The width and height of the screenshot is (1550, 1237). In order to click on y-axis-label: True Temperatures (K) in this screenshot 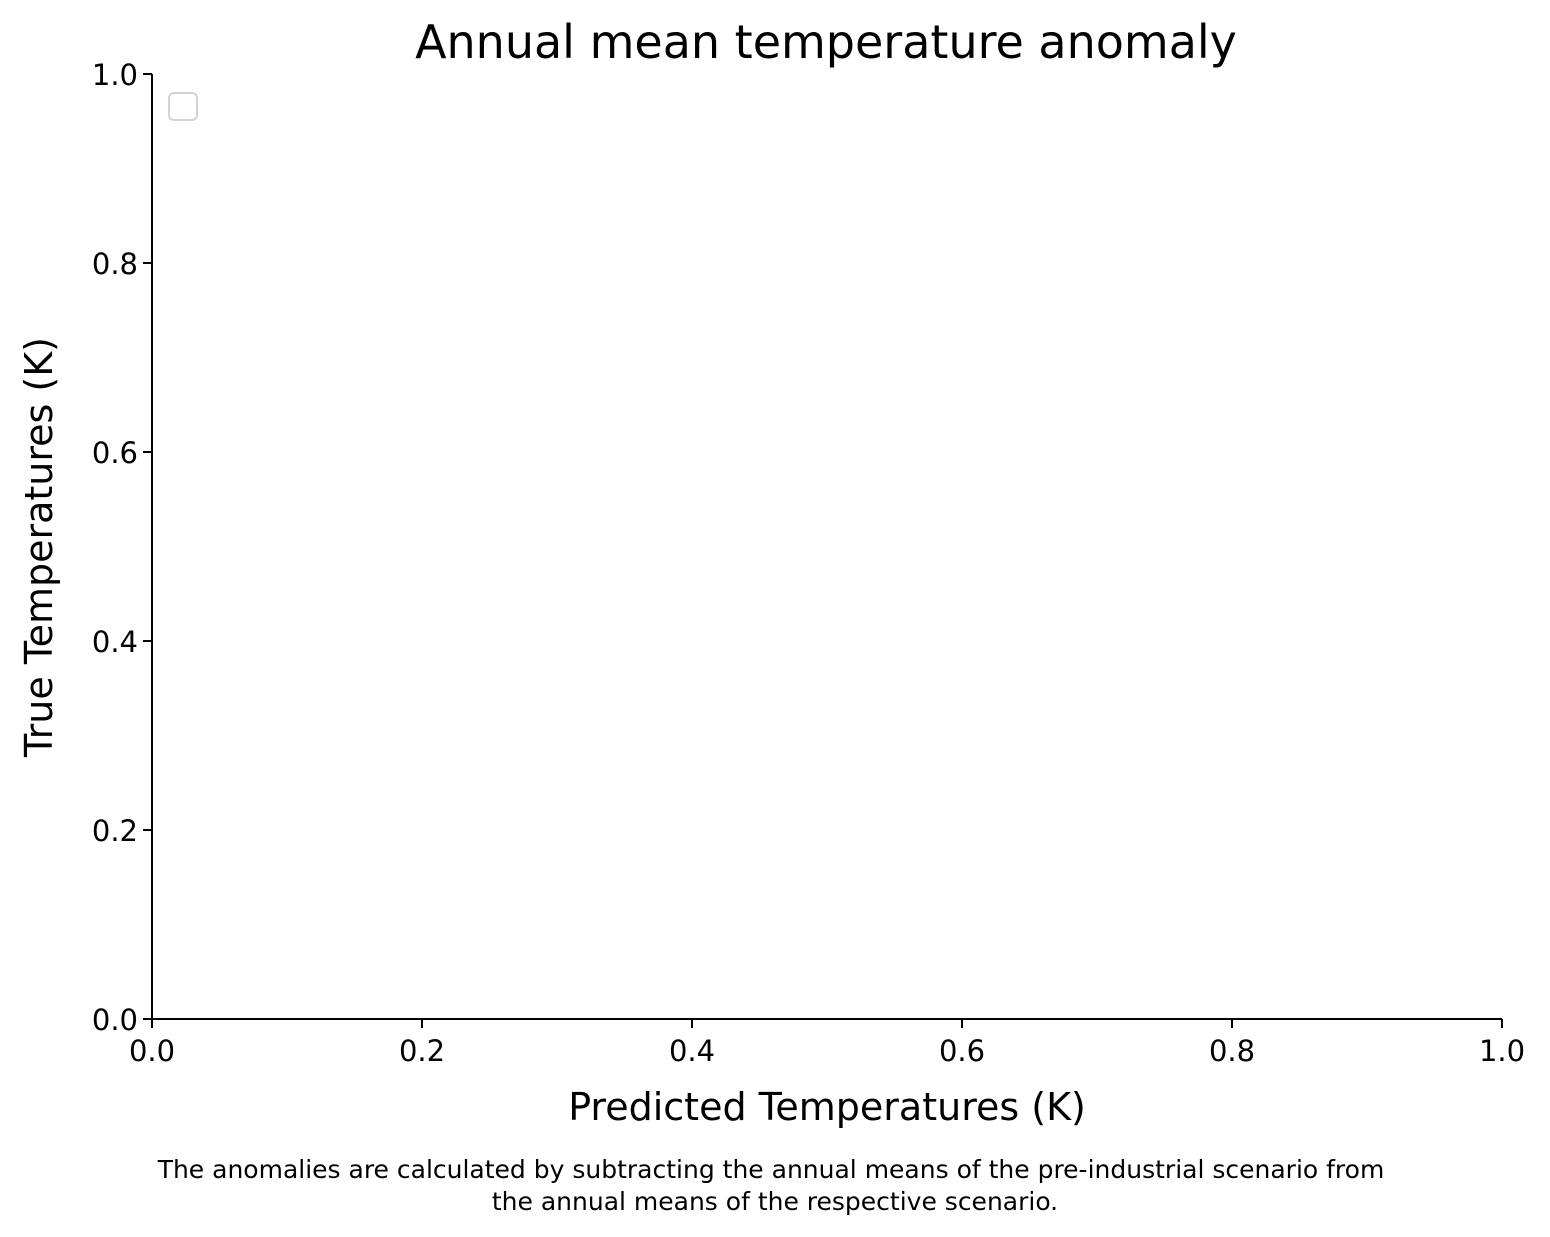, I will do `click(39, 547)`.